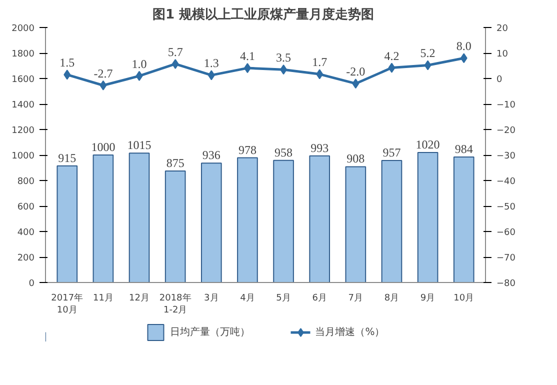 This screenshot has height=385, width=557. Describe the element at coordinates (464, 46) in the screenshot. I see `data-label: 8.0` at that location.